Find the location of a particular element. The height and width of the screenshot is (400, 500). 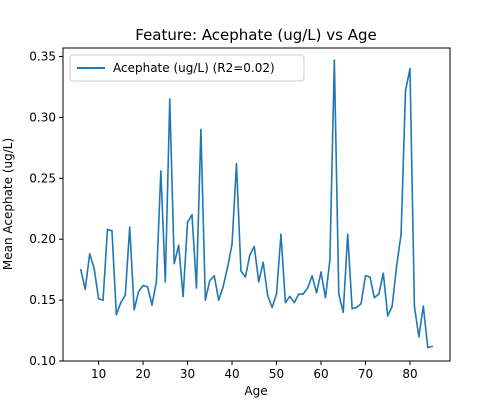

y-tick-label: 0.25 is located at coordinates (42, 178).